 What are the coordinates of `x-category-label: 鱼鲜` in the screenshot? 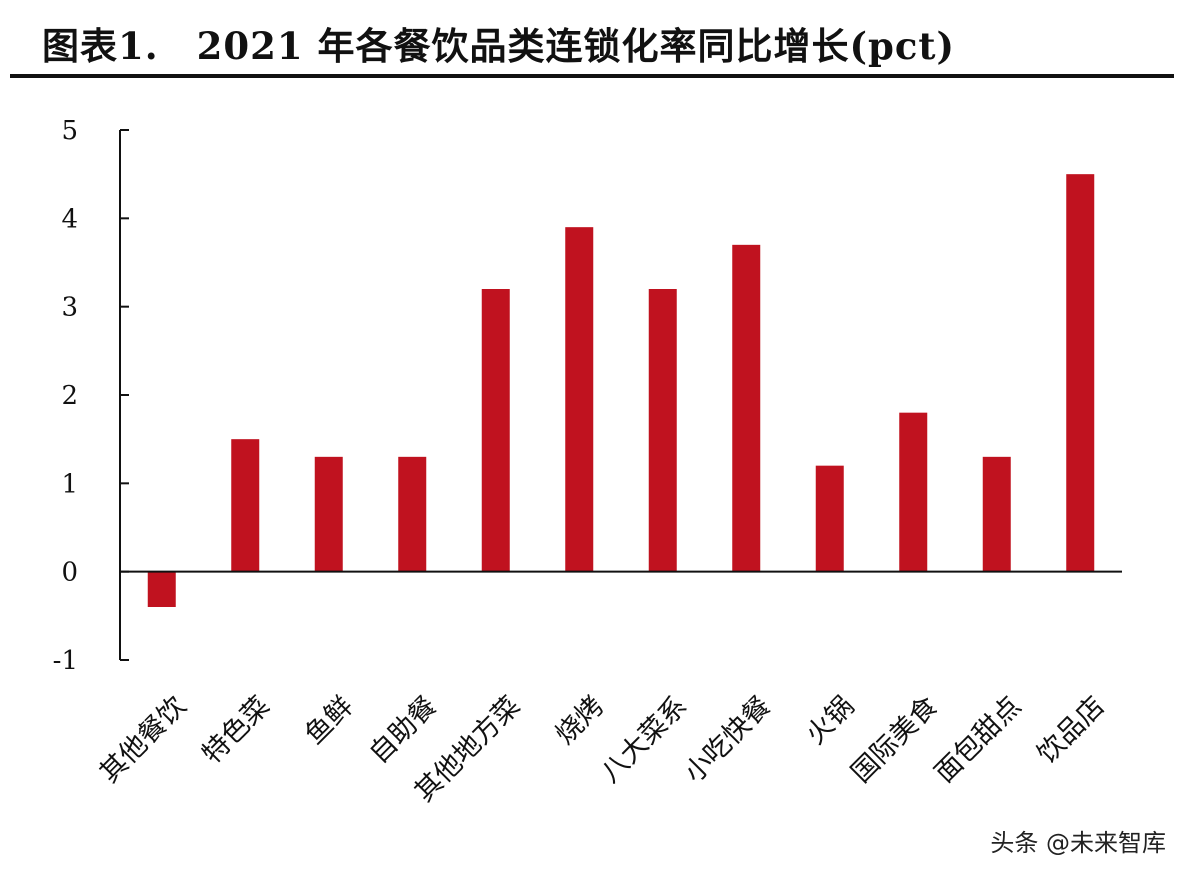 It's located at (329, 721).